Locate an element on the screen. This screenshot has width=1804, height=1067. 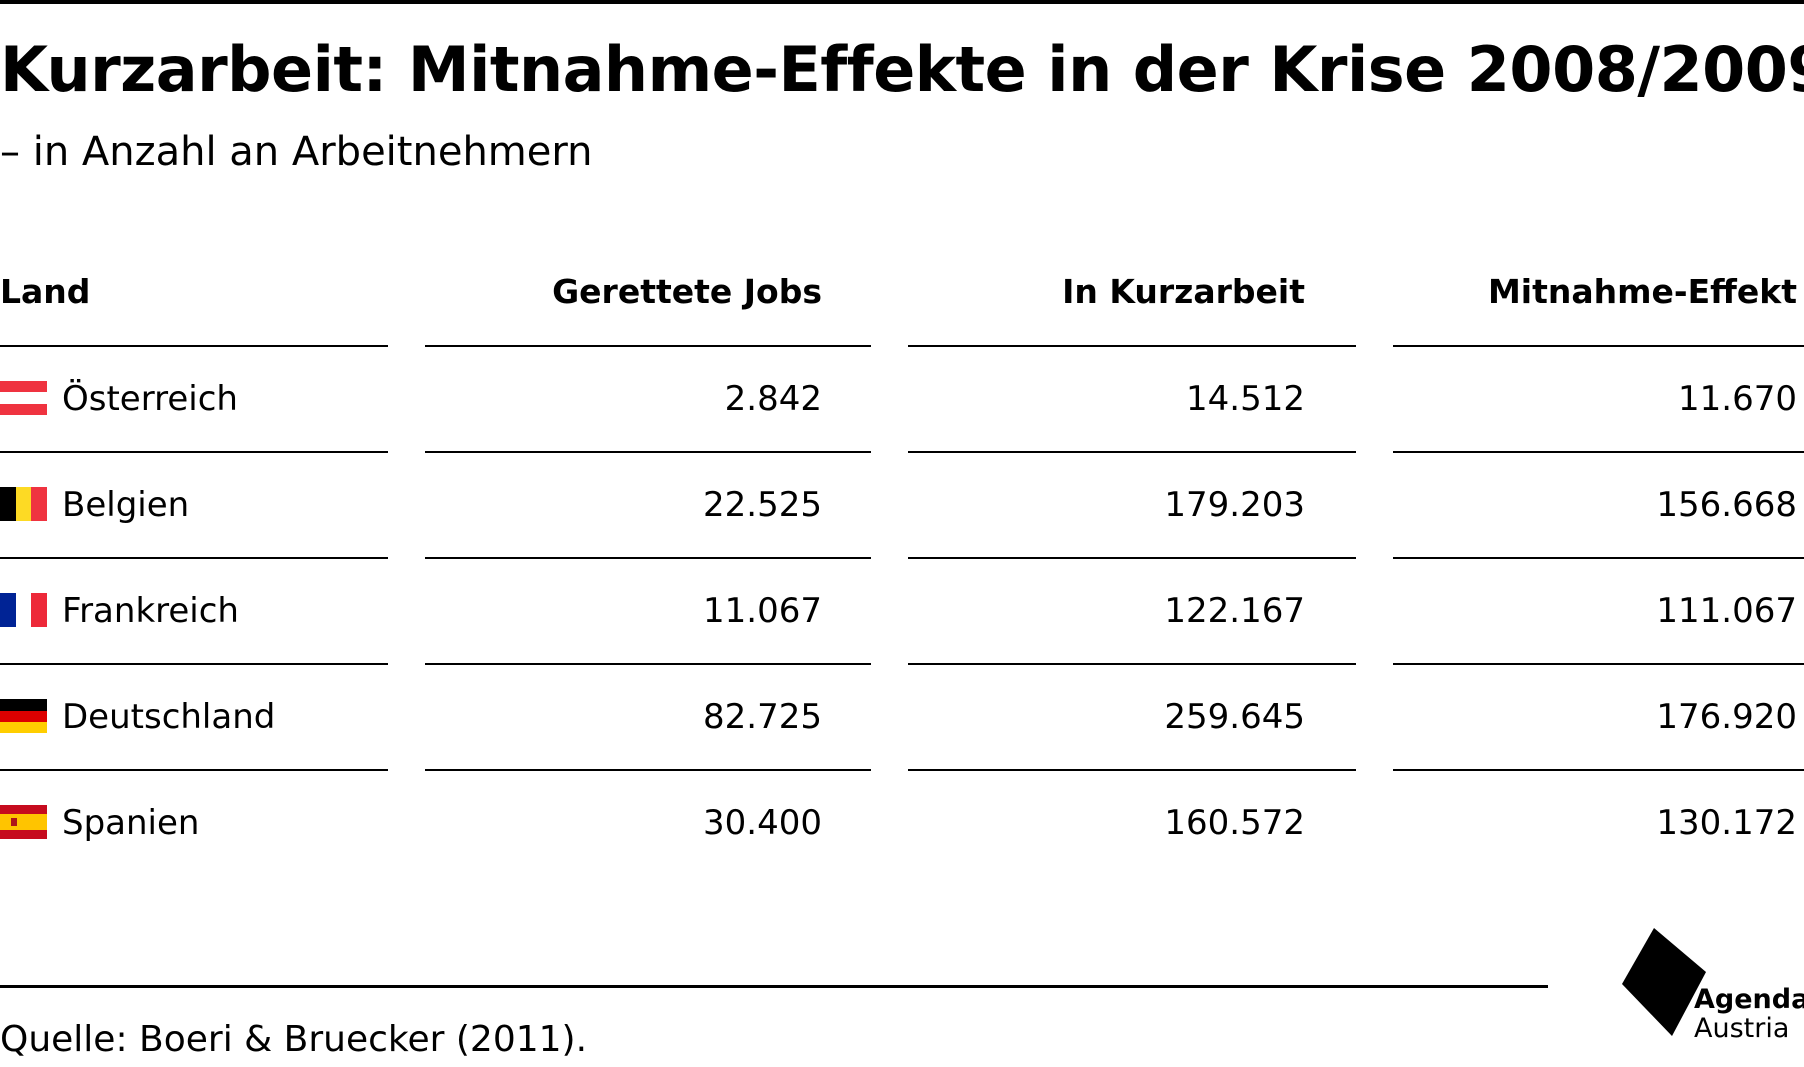
logo-text-agenda: Agenda is located at coordinates (1749, 999).